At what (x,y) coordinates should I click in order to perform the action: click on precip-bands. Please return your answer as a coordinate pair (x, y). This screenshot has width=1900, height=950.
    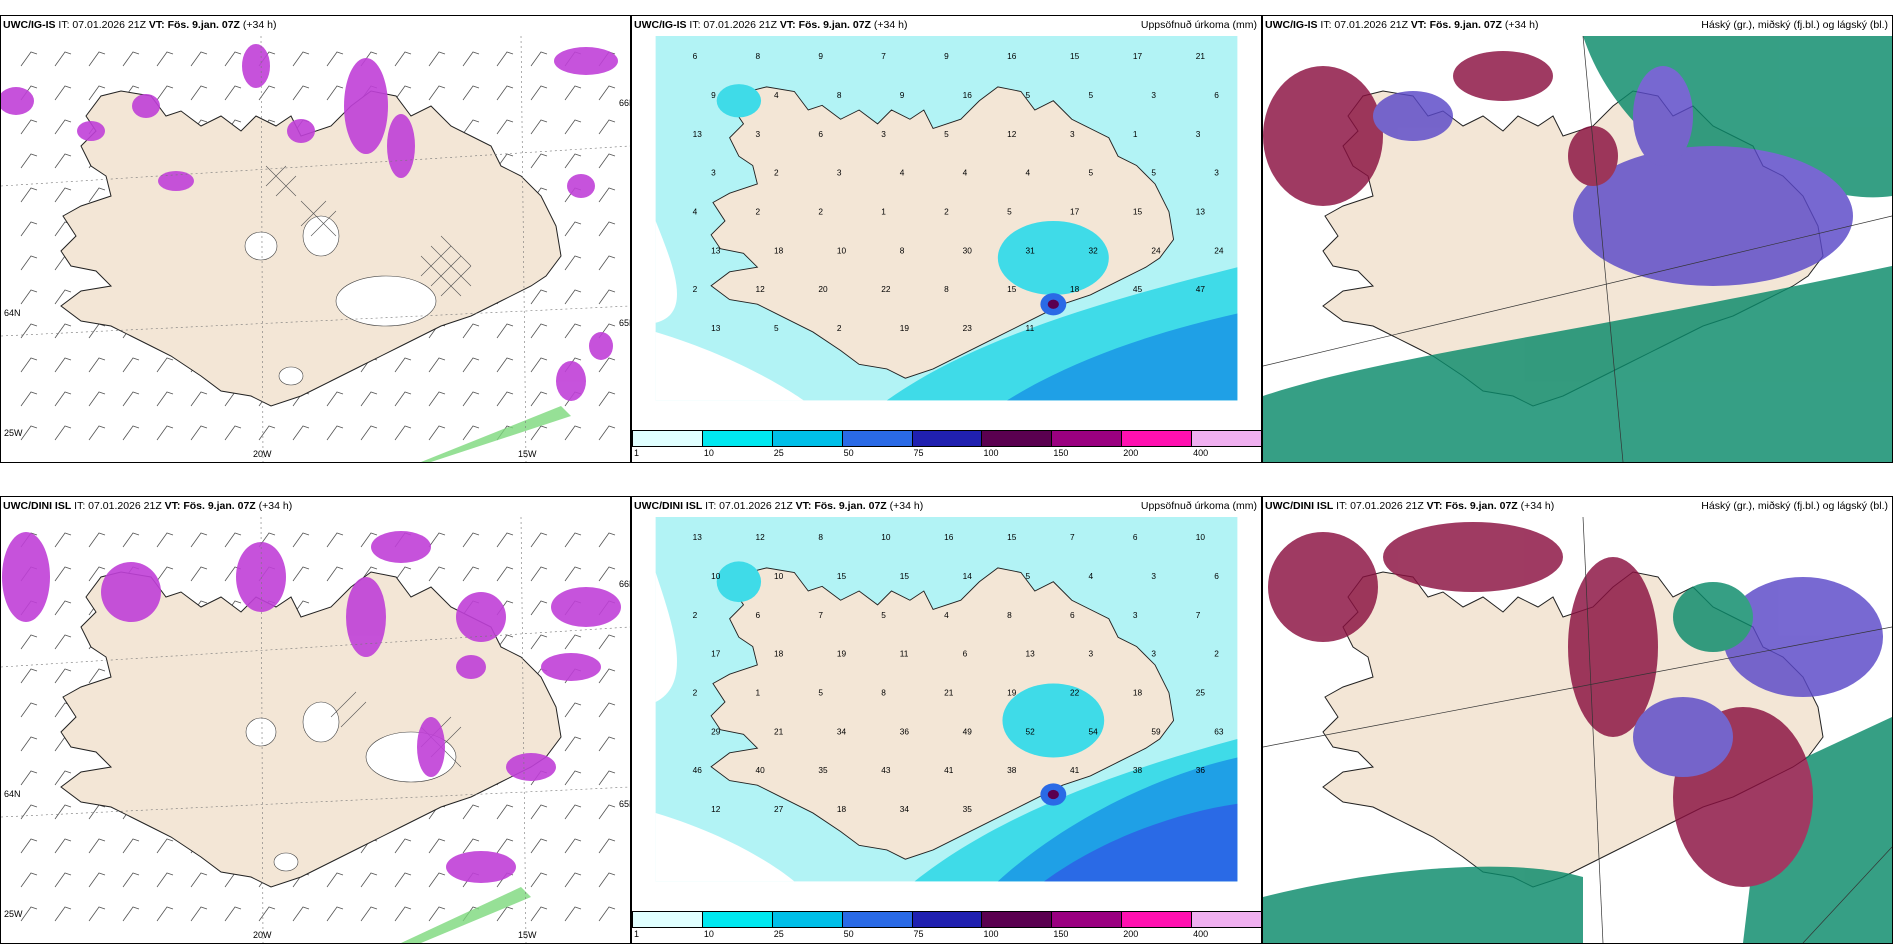
    Looking at the image, I should click on (946, 242).